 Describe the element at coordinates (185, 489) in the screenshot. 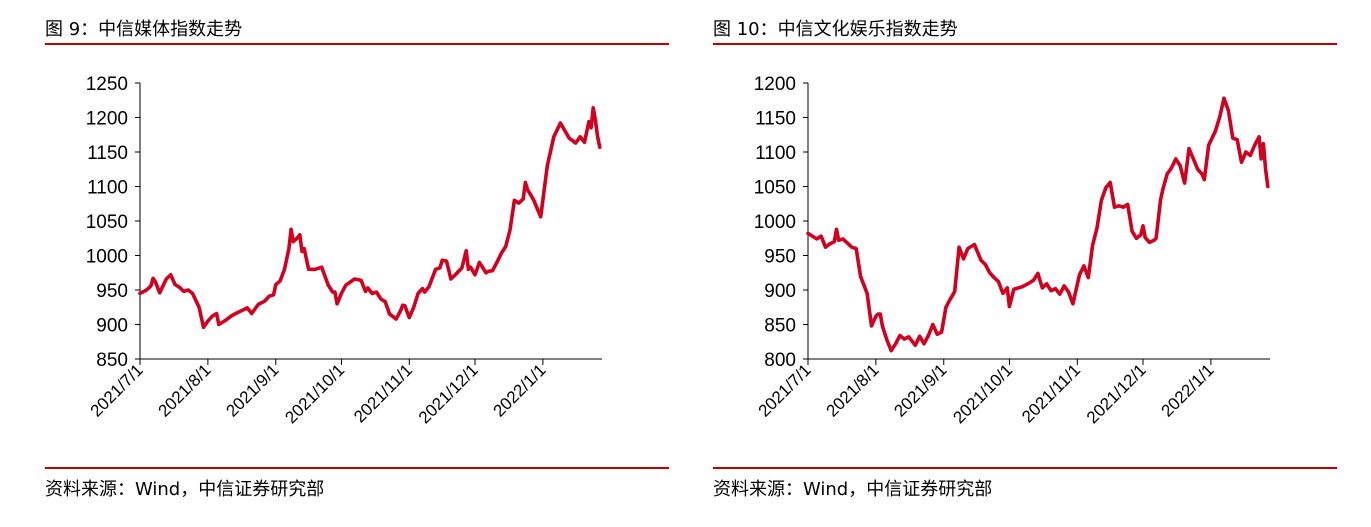

I see `figure-9-source-note: 资料来源：Wind，中信证券研究部` at that location.